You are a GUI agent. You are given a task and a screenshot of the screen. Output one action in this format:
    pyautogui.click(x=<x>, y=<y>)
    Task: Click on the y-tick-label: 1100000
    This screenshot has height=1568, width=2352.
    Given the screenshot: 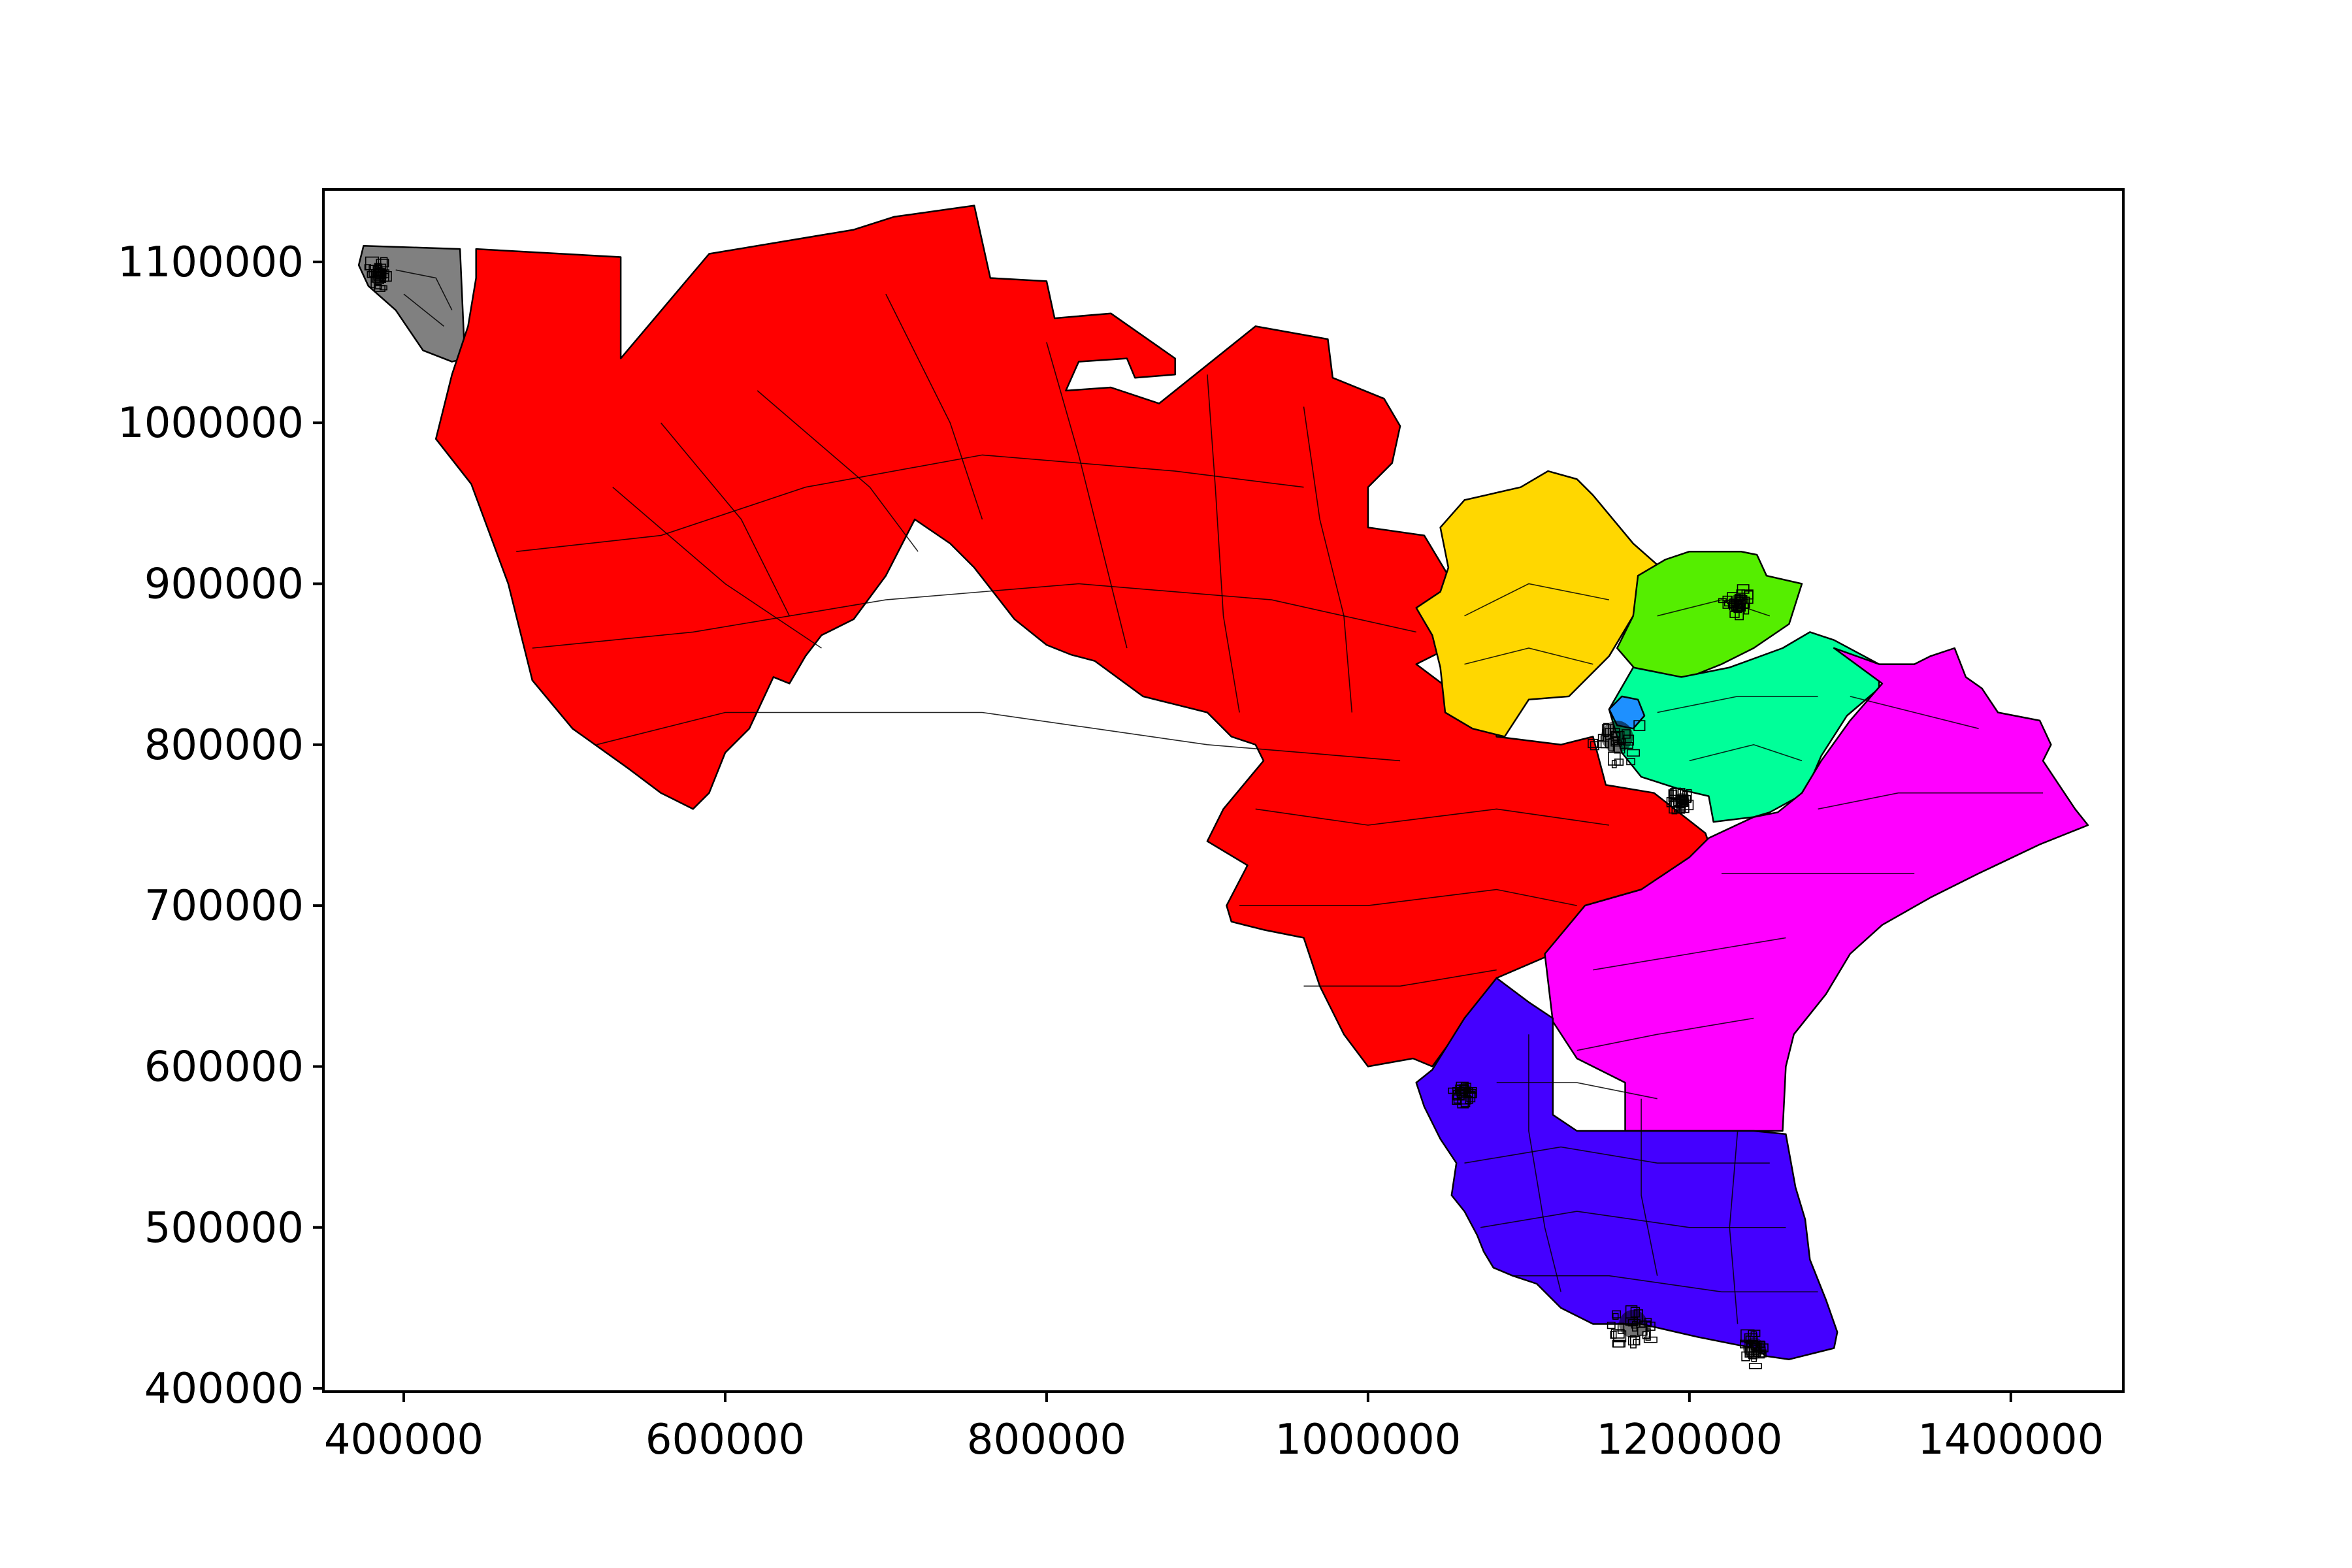 What is the action you would take?
    pyautogui.click(x=211, y=262)
    